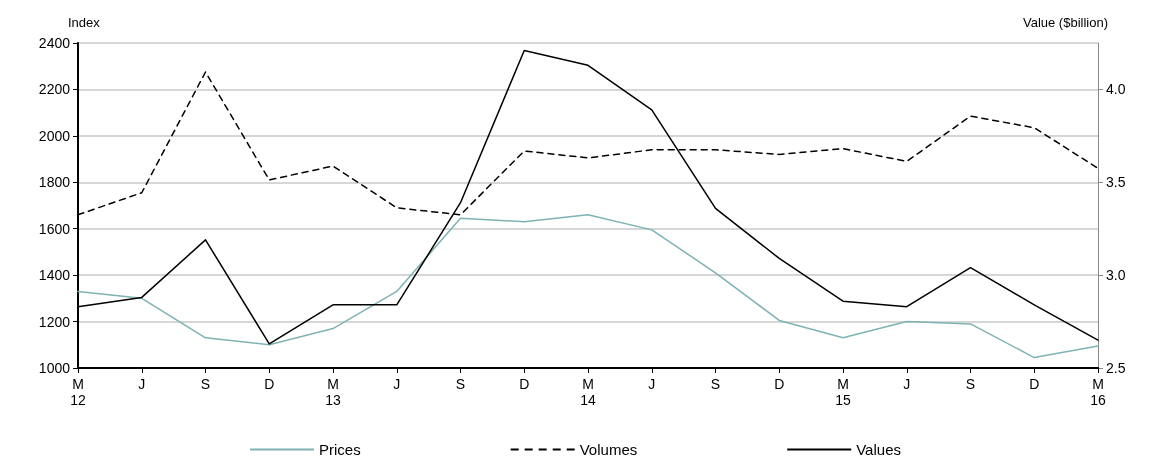 This screenshot has width=1151, height=466. What do you see at coordinates (54, 228) in the screenshot?
I see `y-tick-label: 1600` at bounding box center [54, 228].